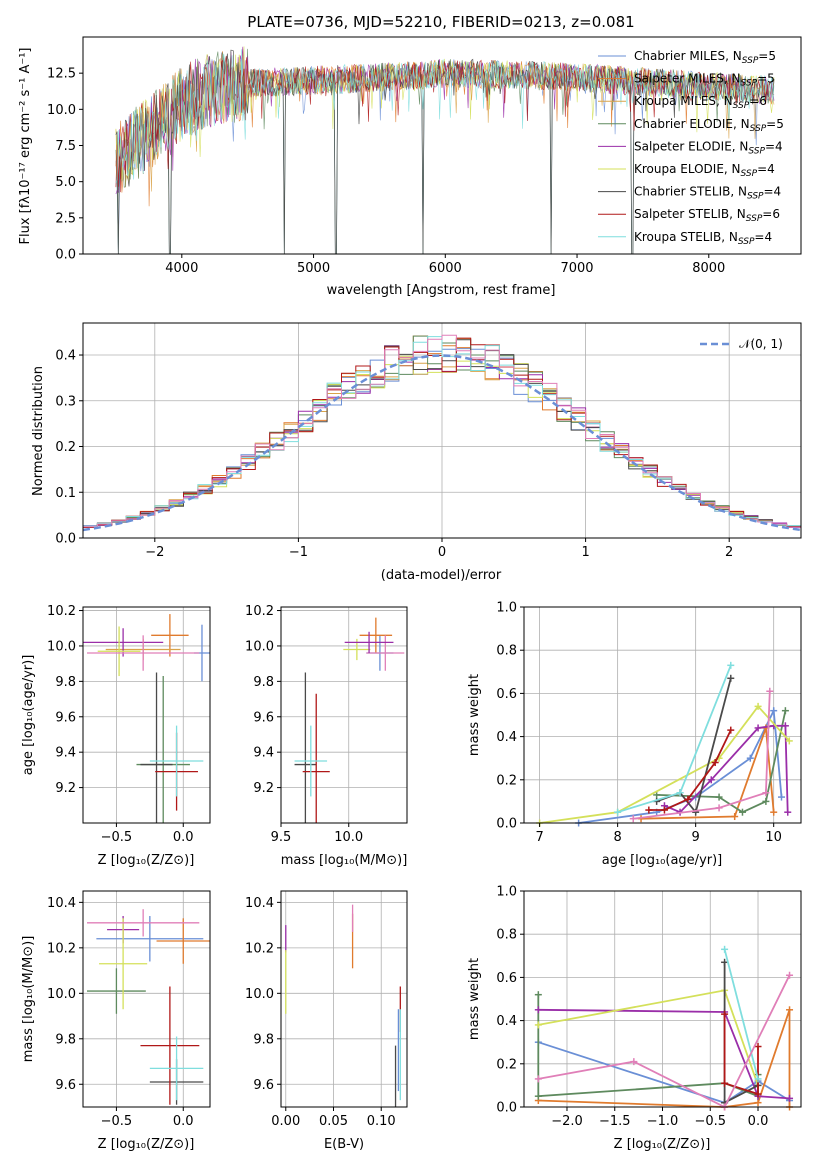 This screenshot has height=1170, width=819. I want to click on legend-entry: Kroupa ELODIE, NSSP=4, so click(704, 170).